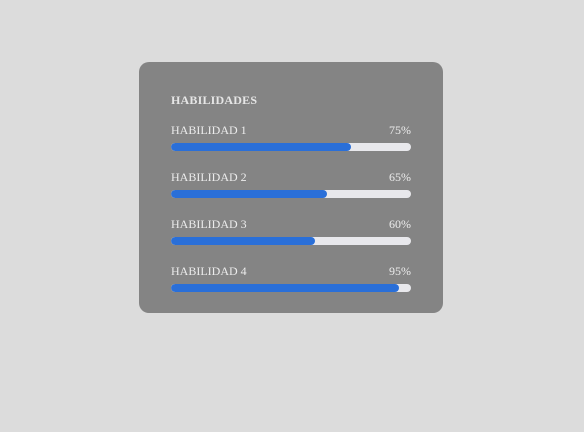 The width and height of the screenshot is (584, 432). I want to click on skill-percent: 60%, so click(400, 224).